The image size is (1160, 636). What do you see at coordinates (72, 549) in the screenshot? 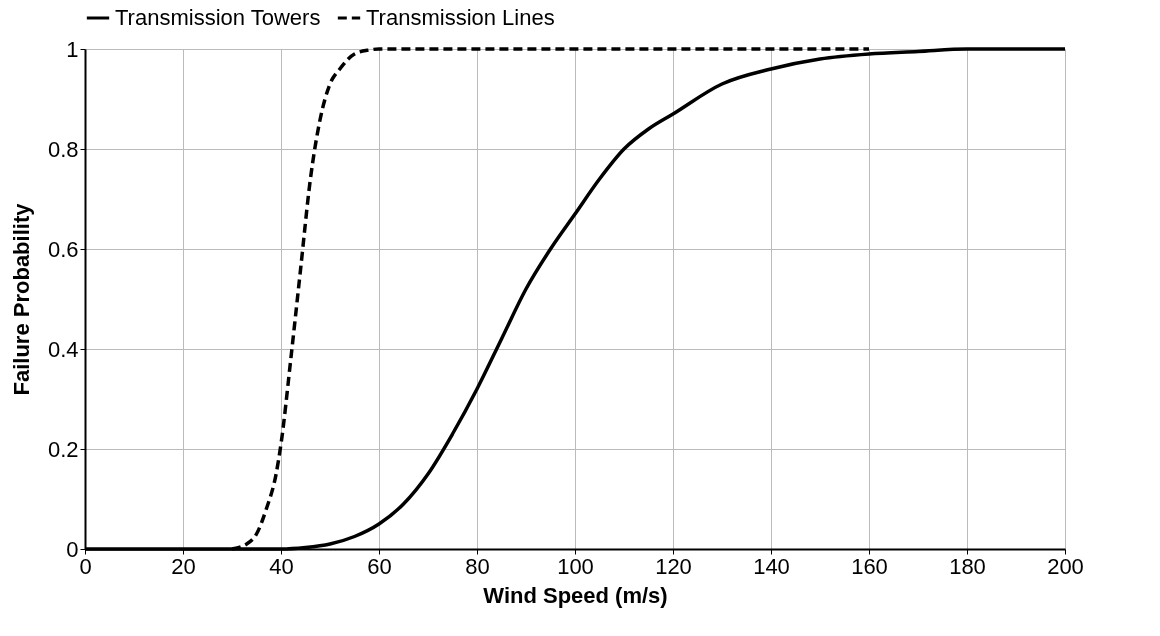
I see `y-tick-label: 0` at bounding box center [72, 549].